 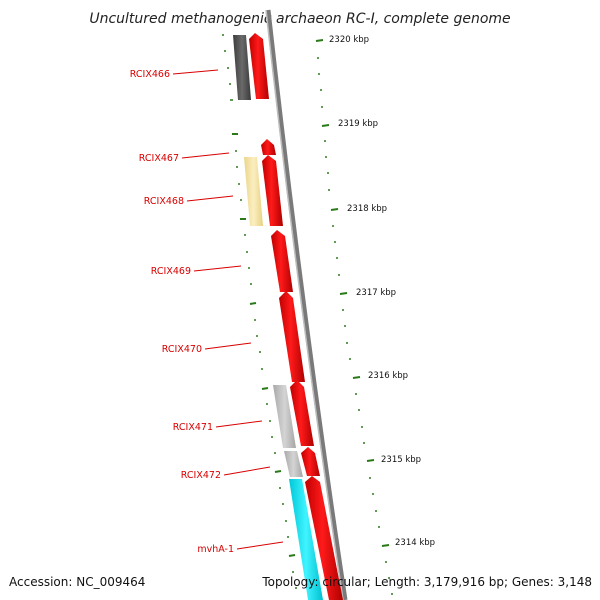 What do you see at coordinates (193, 427) in the screenshot?
I see `gene-label-rcix471: RCIX471` at bounding box center [193, 427].